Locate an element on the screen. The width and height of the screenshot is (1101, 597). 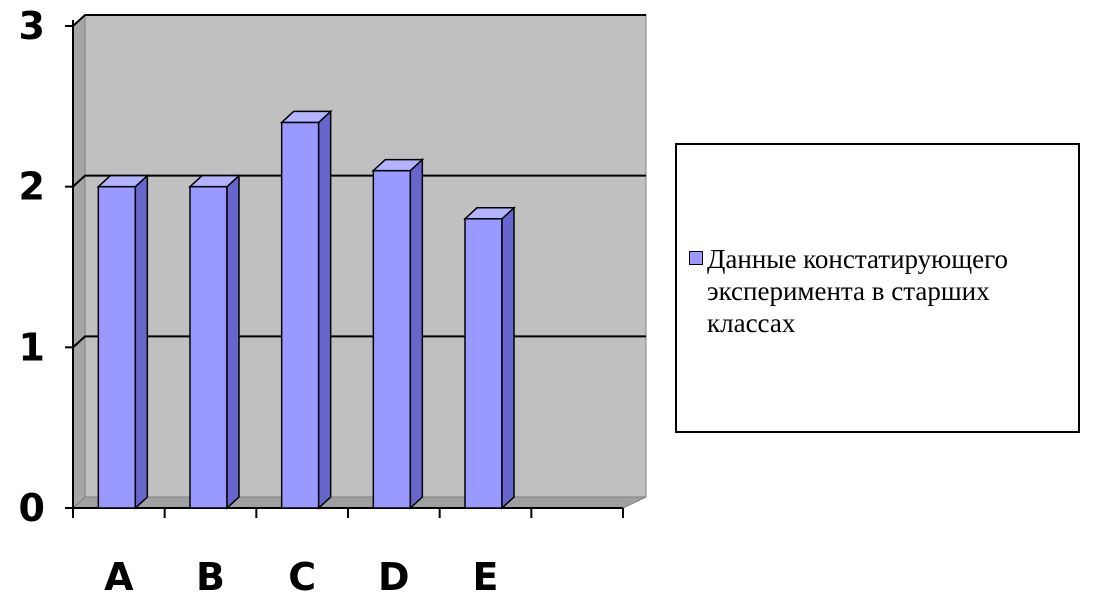
y-tick-label: 0 is located at coordinates (32, 508).